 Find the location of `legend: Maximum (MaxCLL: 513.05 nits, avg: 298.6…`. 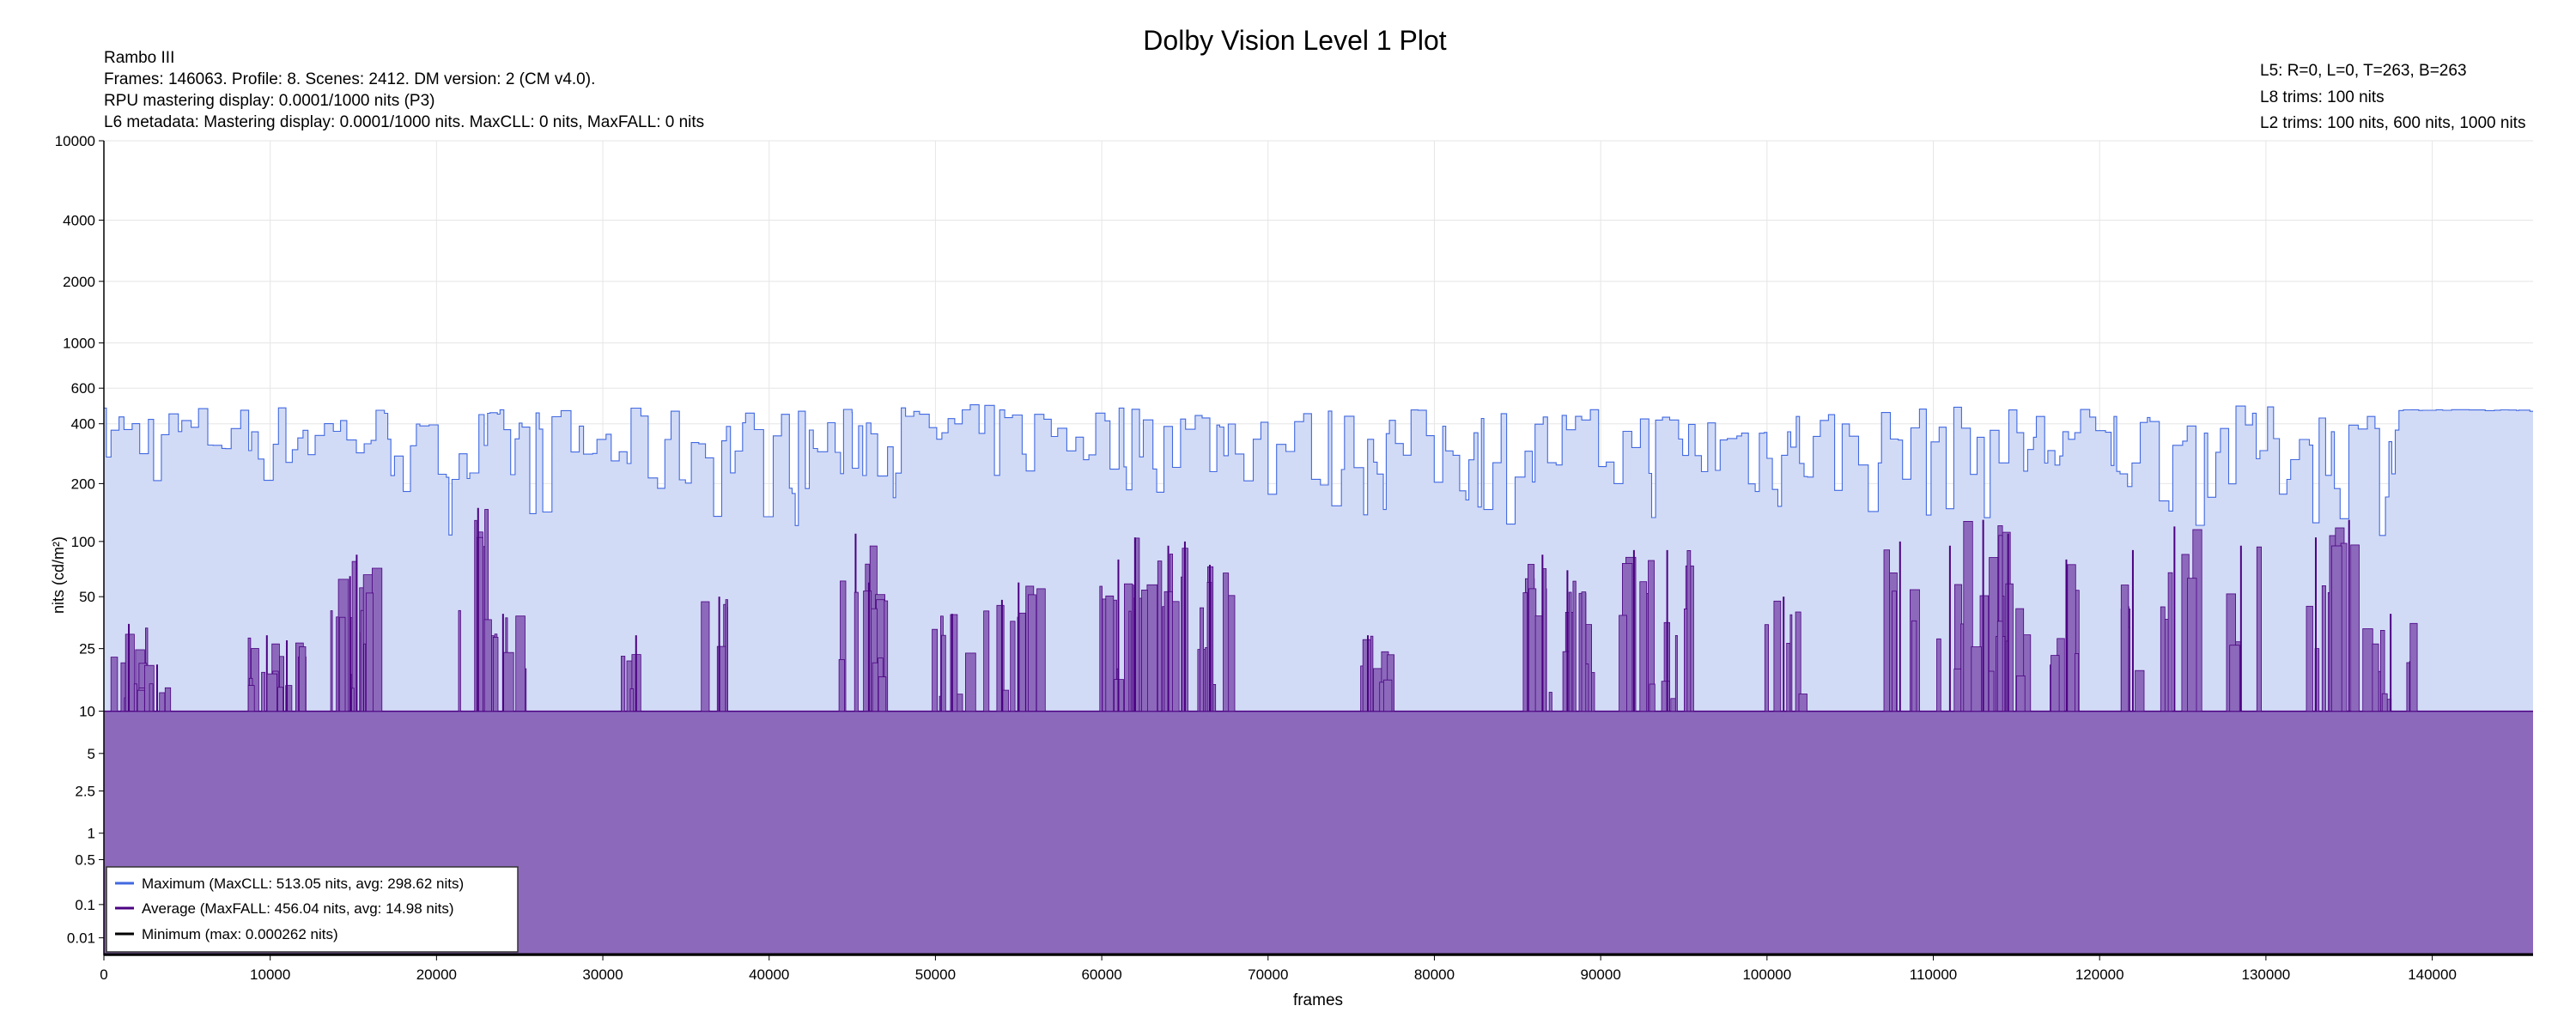

legend: Maximum (MaxCLL: 513.05 nits, avg: 298.6… is located at coordinates (312, 909).